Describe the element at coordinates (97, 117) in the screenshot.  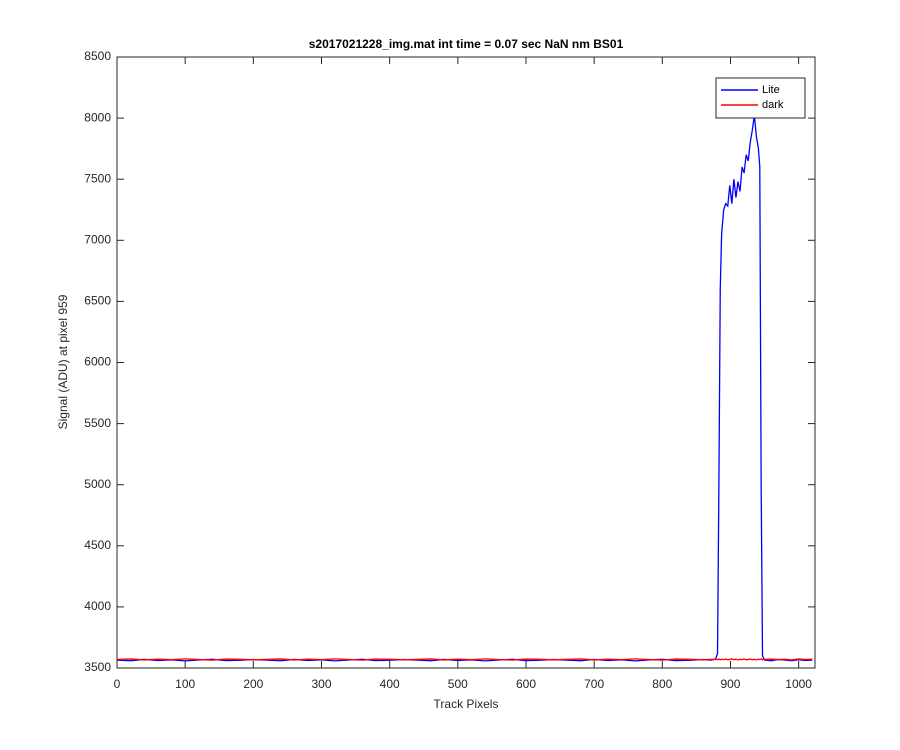
I see `y-tick-label: 8000` at that location.